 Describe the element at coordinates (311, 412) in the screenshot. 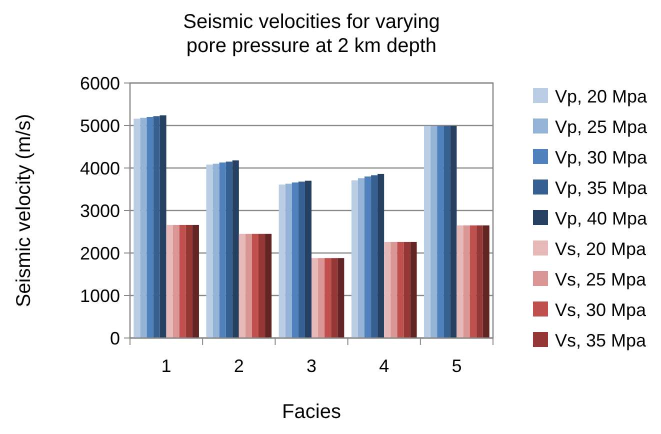

I see `x-axis-title: Facies` at that location.